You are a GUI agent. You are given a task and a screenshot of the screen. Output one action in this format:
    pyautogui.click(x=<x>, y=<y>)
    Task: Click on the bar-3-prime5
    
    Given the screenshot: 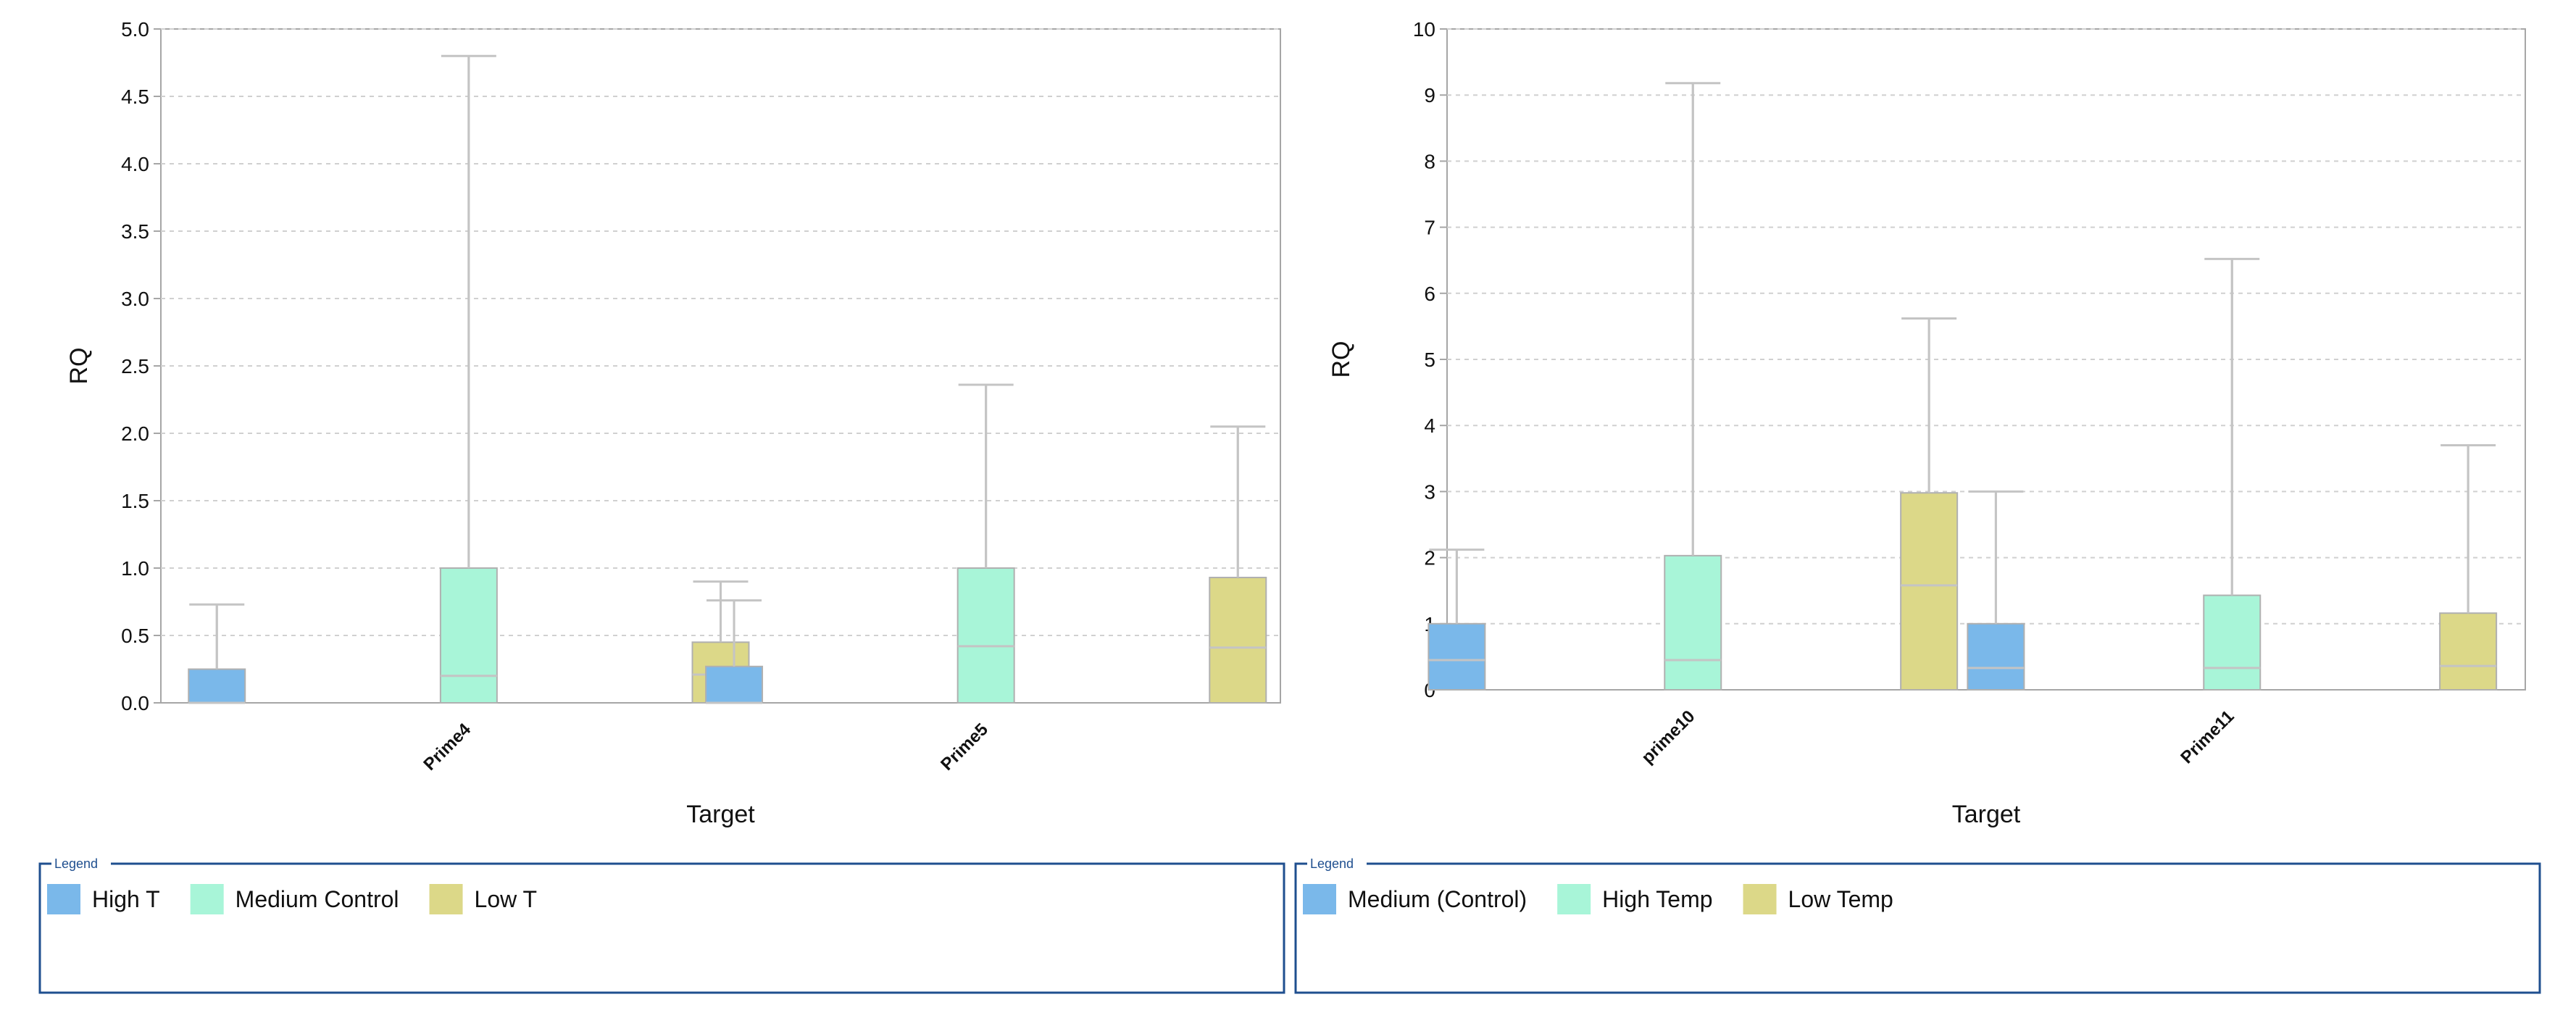 What is the action you would take?
    pyautogui.click(x=1238, y=640)
    